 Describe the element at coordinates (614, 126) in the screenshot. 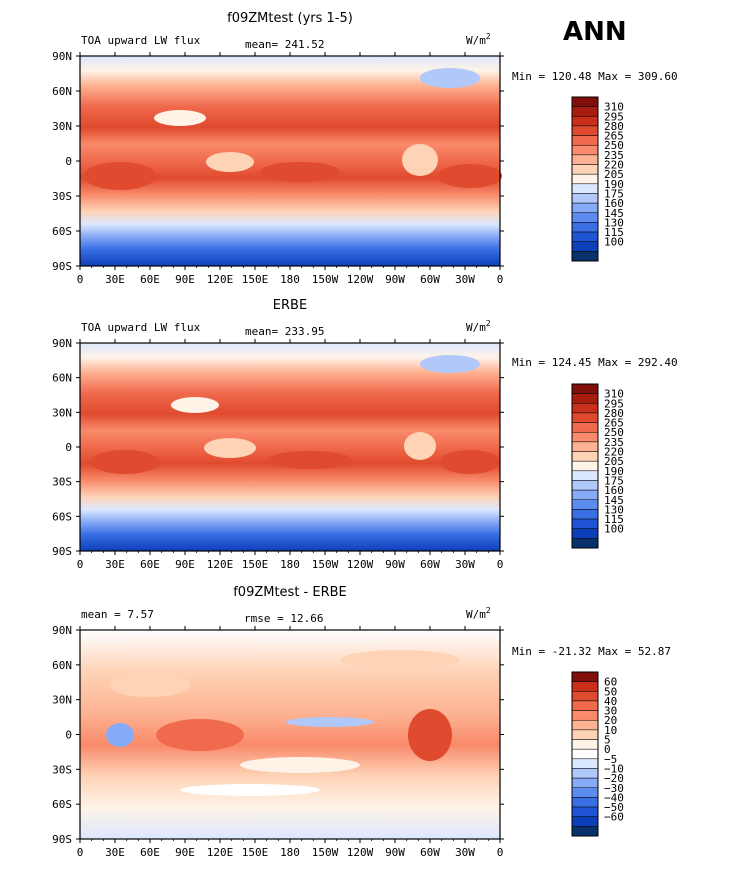

I see `colorbar-label: 280` at that location.